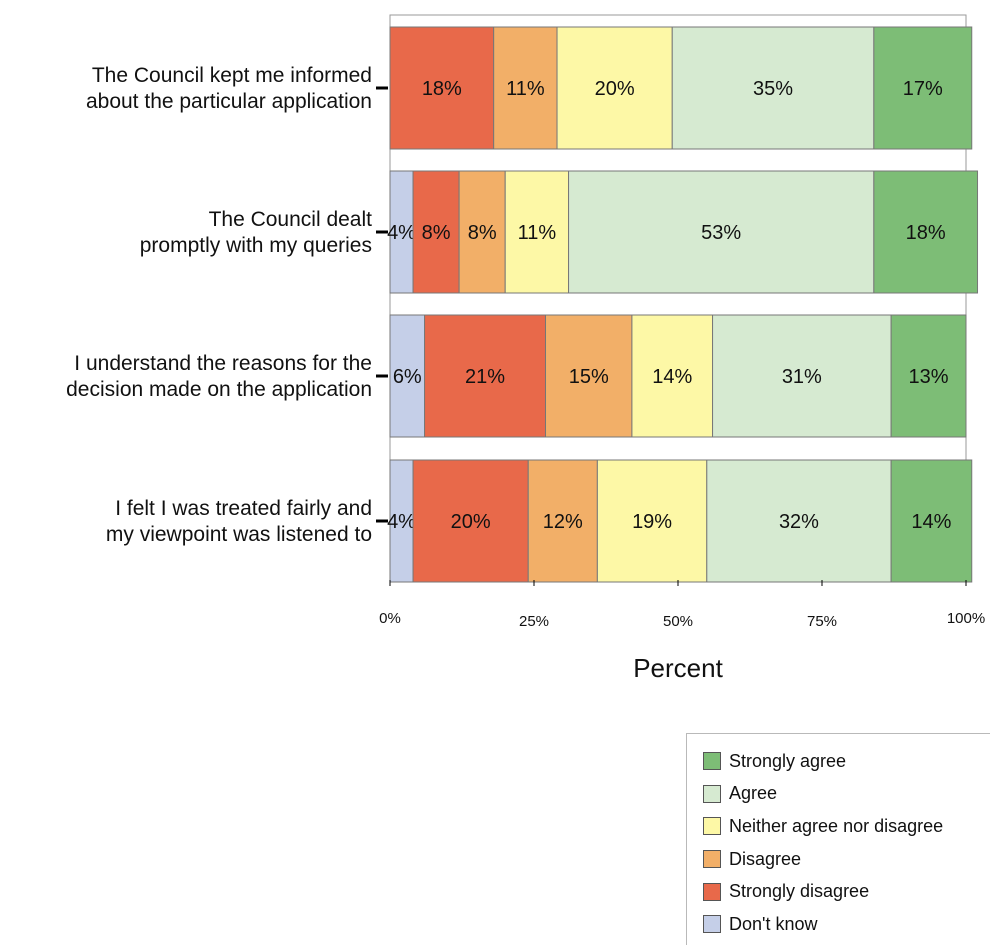 The image size is (990, 945). I want to click on legend-item-disagree: Disagree, so click(838, 859).